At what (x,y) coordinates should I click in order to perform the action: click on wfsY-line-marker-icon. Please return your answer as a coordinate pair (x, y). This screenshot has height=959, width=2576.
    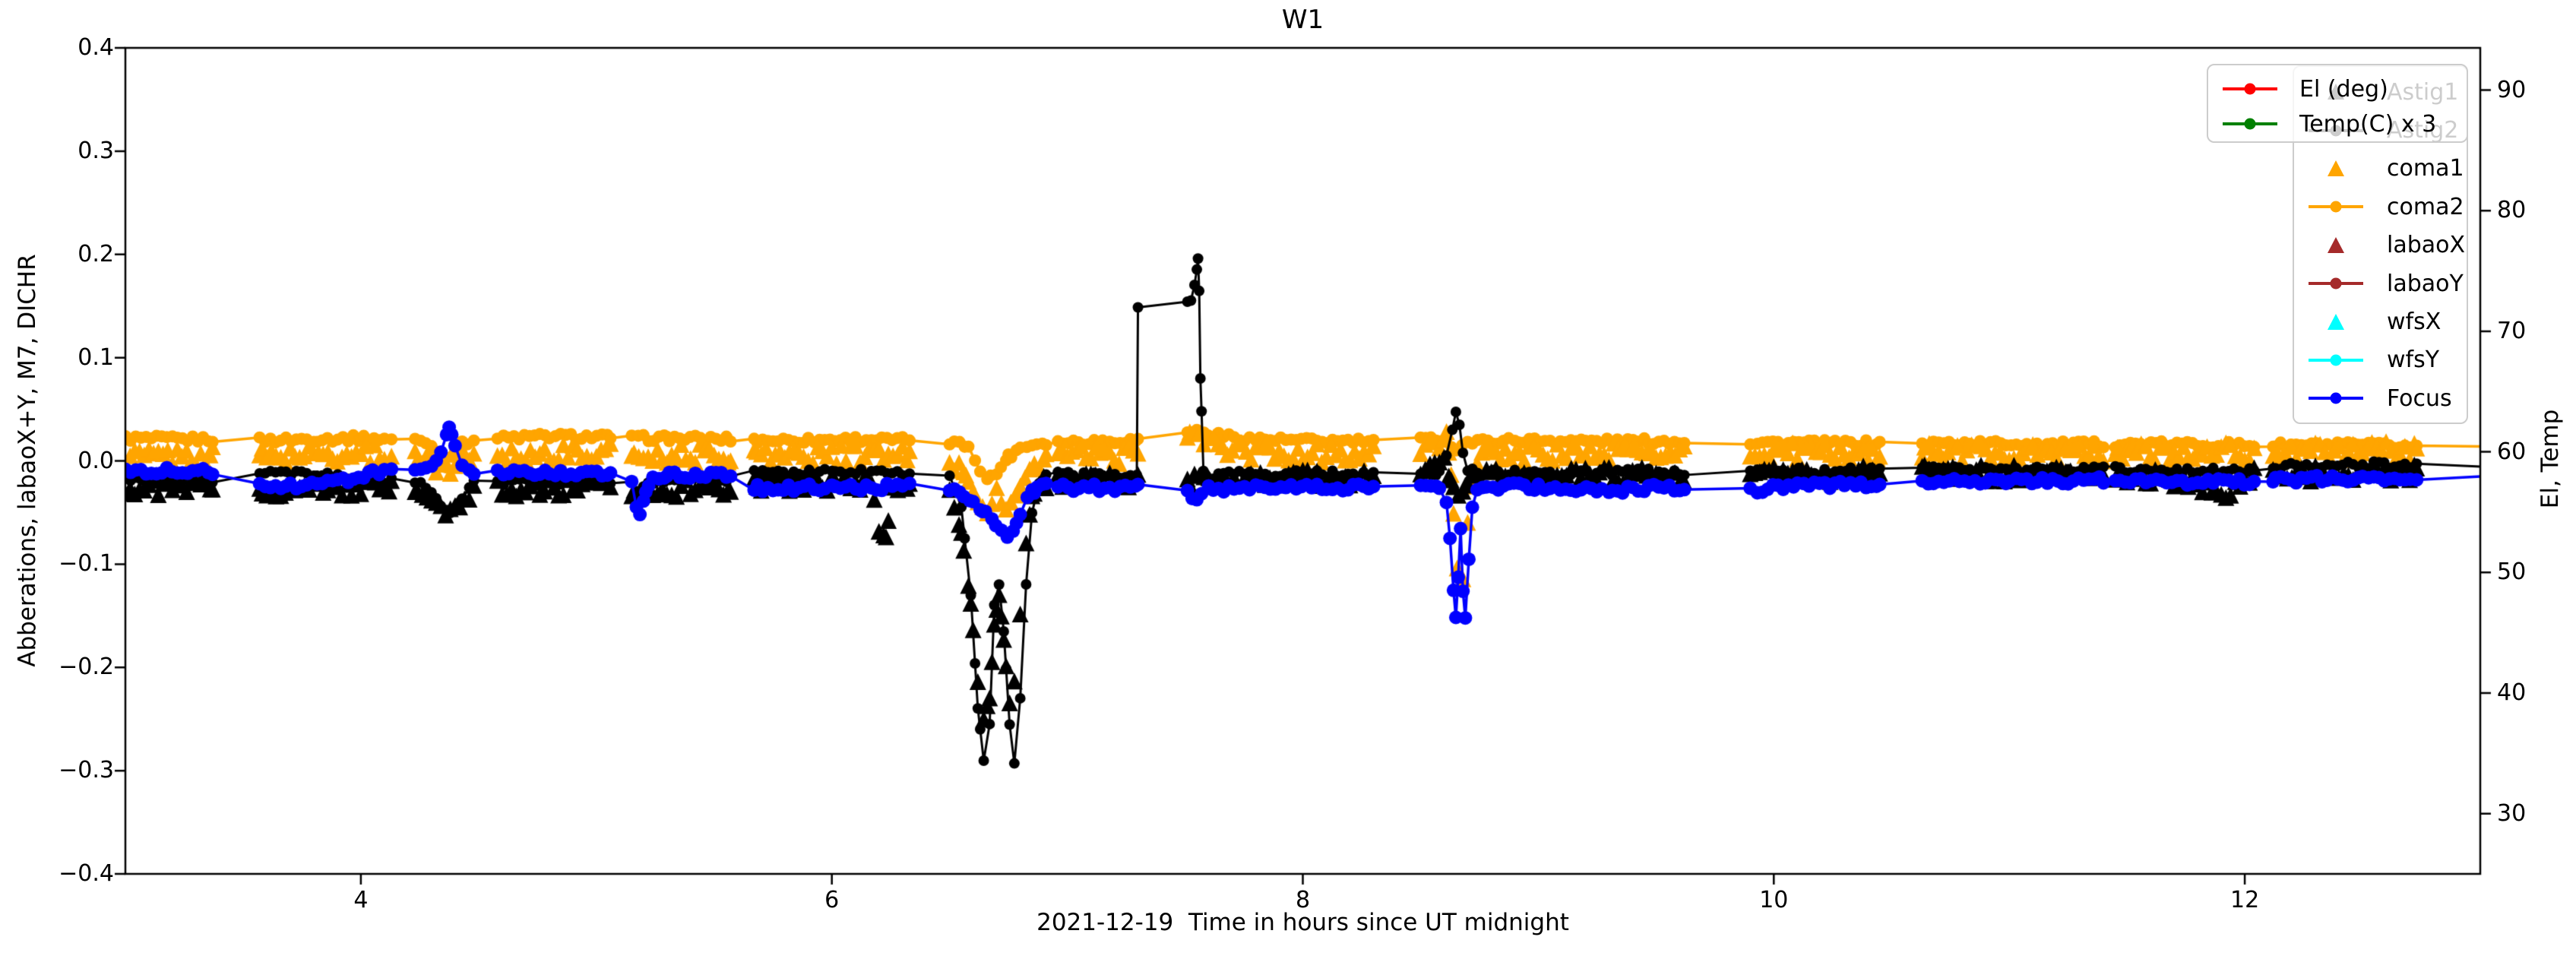
    Looking at the image, I should click on (2336, 360).